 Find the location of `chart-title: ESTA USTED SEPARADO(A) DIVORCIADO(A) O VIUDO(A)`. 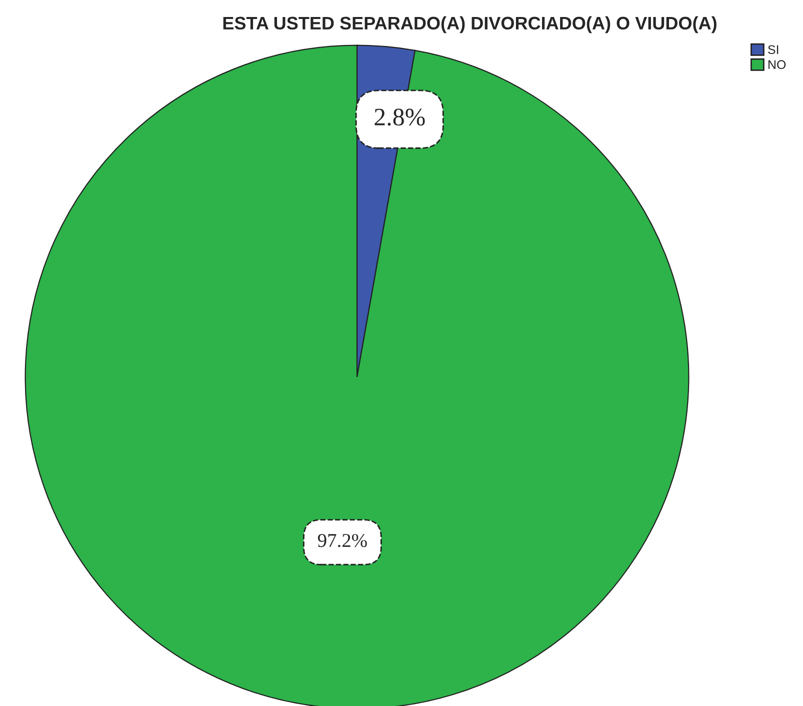

chart-title: ESTA USTED SEPARADO(A) DIVORCIADO(A) O VIUDO(A) is located at coordinates (469, 25).